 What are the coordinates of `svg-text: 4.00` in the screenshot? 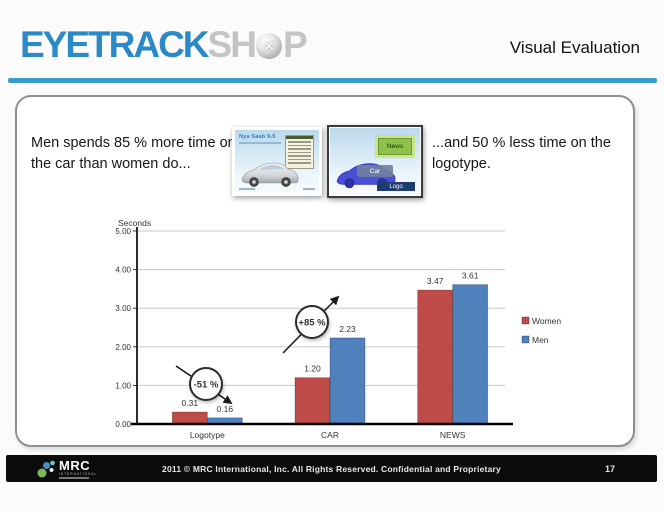 It's located at (123, 270).